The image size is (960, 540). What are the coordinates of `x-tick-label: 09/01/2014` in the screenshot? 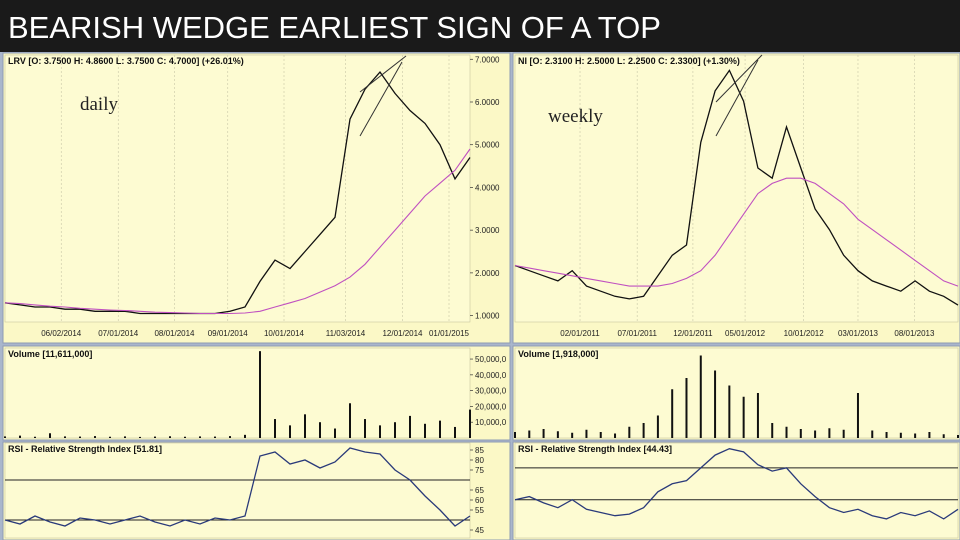 It's located at (228, 333).